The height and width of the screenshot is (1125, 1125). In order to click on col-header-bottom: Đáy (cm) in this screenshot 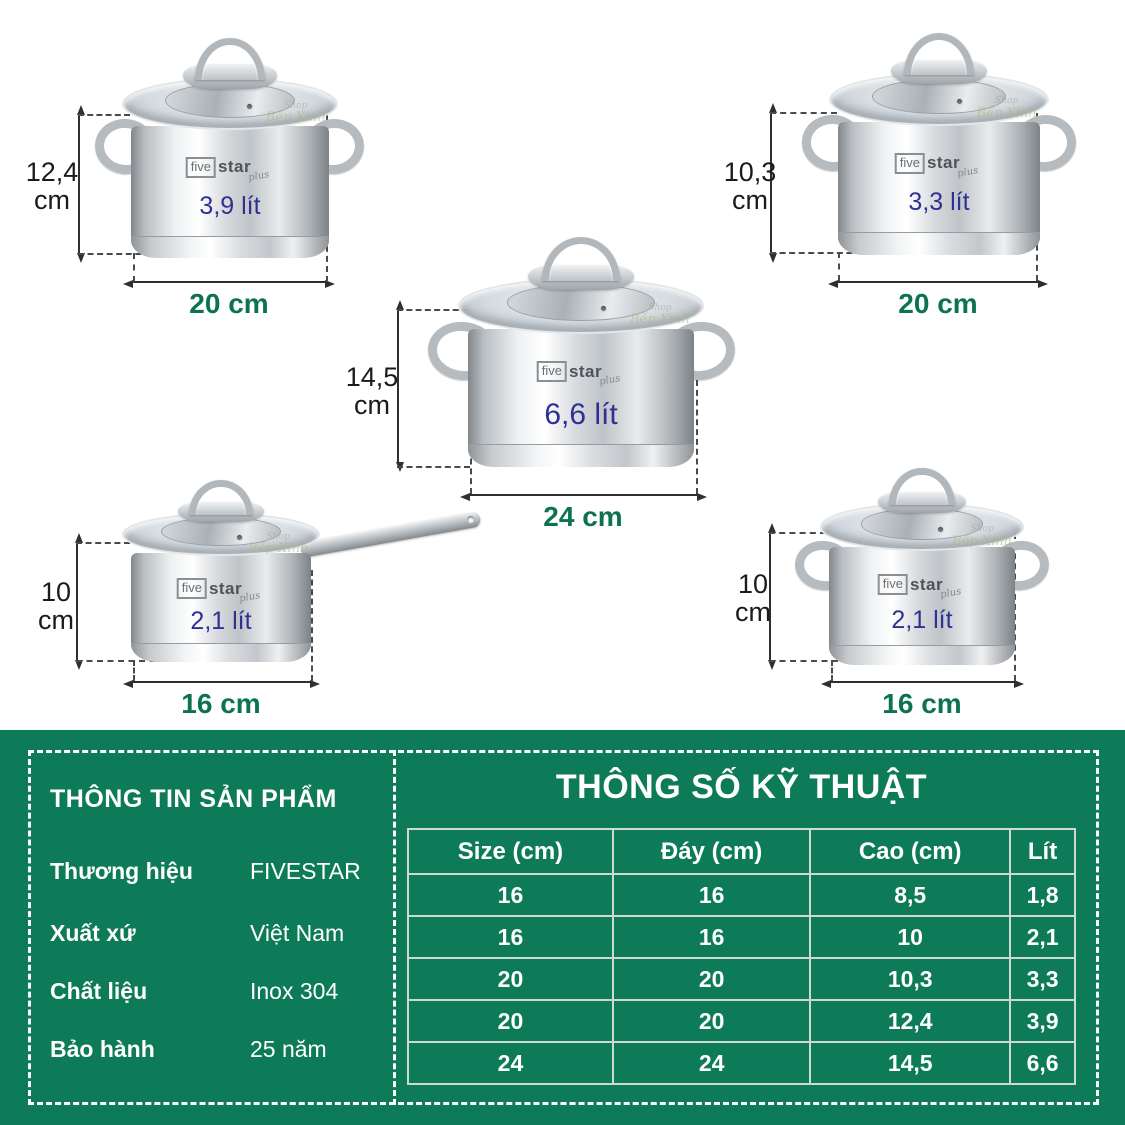, I will do `click(711, 851)`.